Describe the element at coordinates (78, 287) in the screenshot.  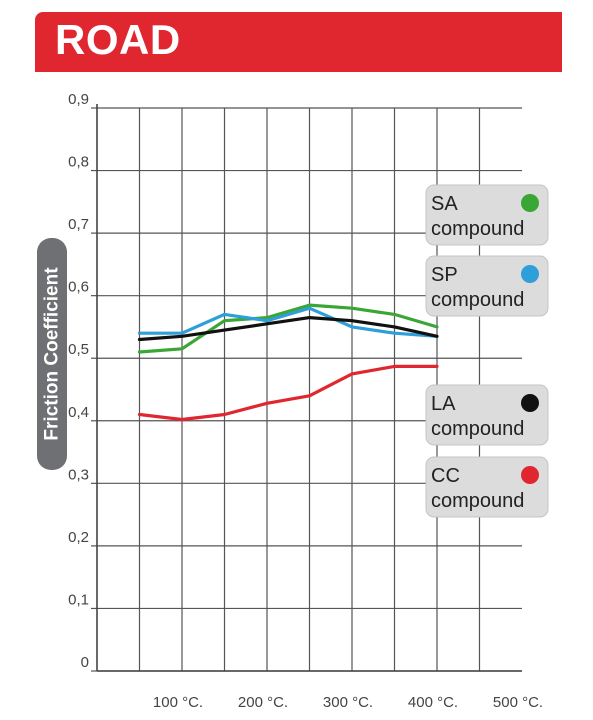
I see `y-tick-label: 0,6` at that location.